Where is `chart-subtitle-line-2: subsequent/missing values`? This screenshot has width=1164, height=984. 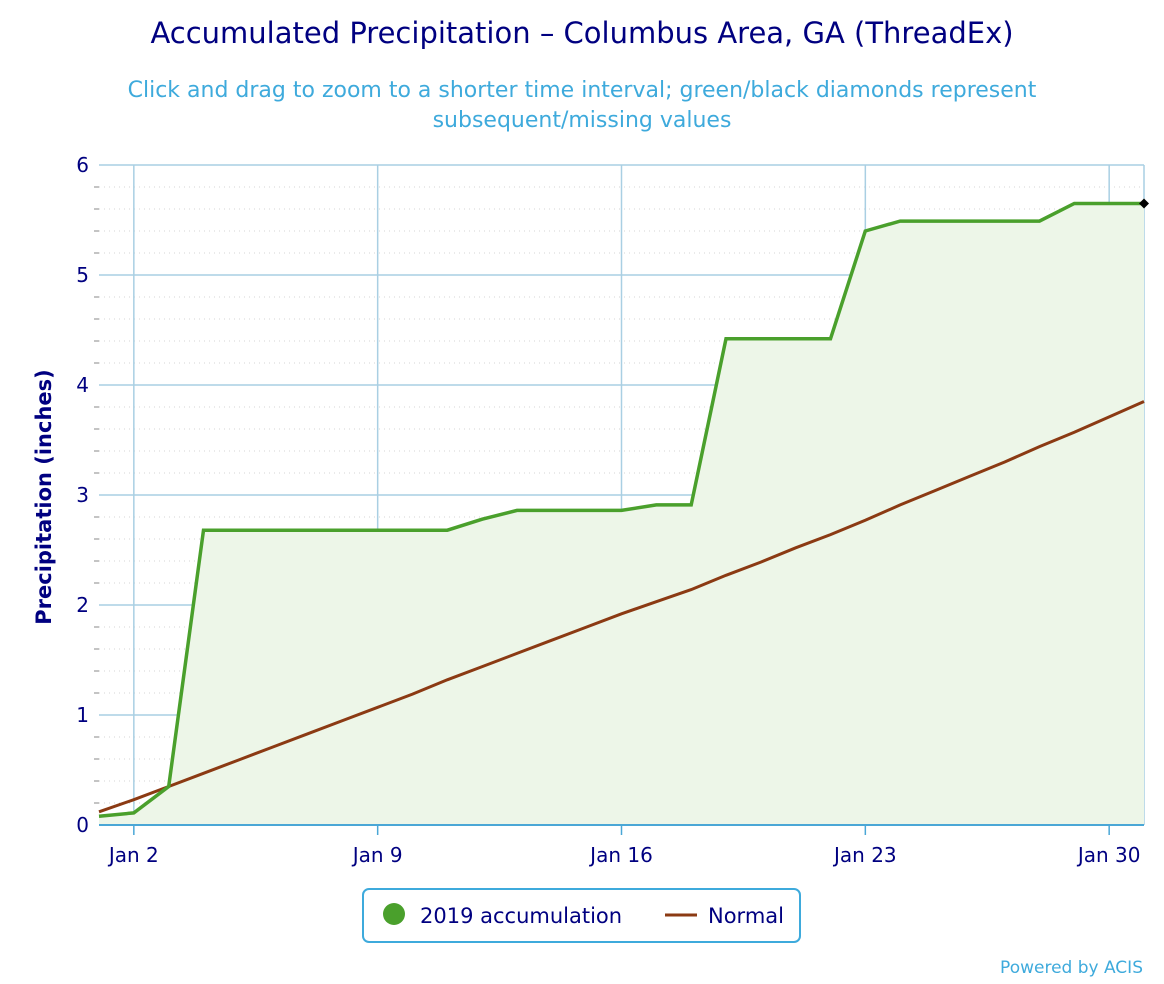 chart-subtitle-line-2: subsequent/missing values is located at coordinates (582, 120).